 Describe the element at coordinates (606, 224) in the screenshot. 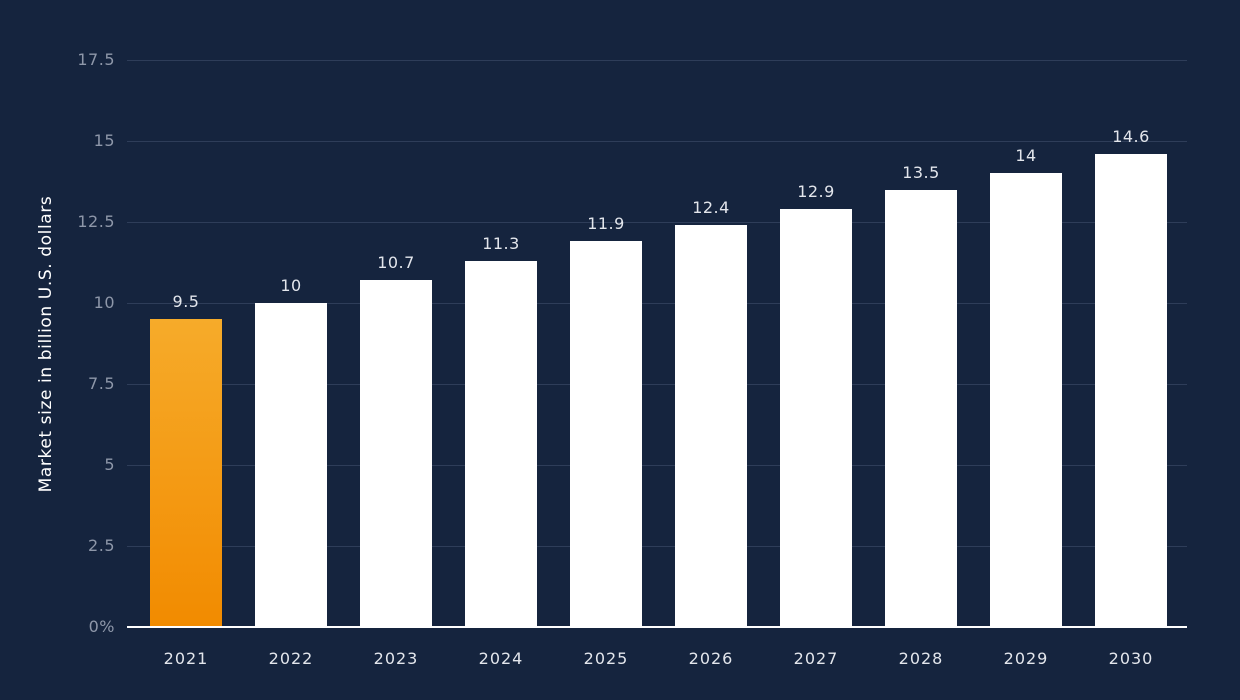

I see `bar-value-label: 11.9` at that location.